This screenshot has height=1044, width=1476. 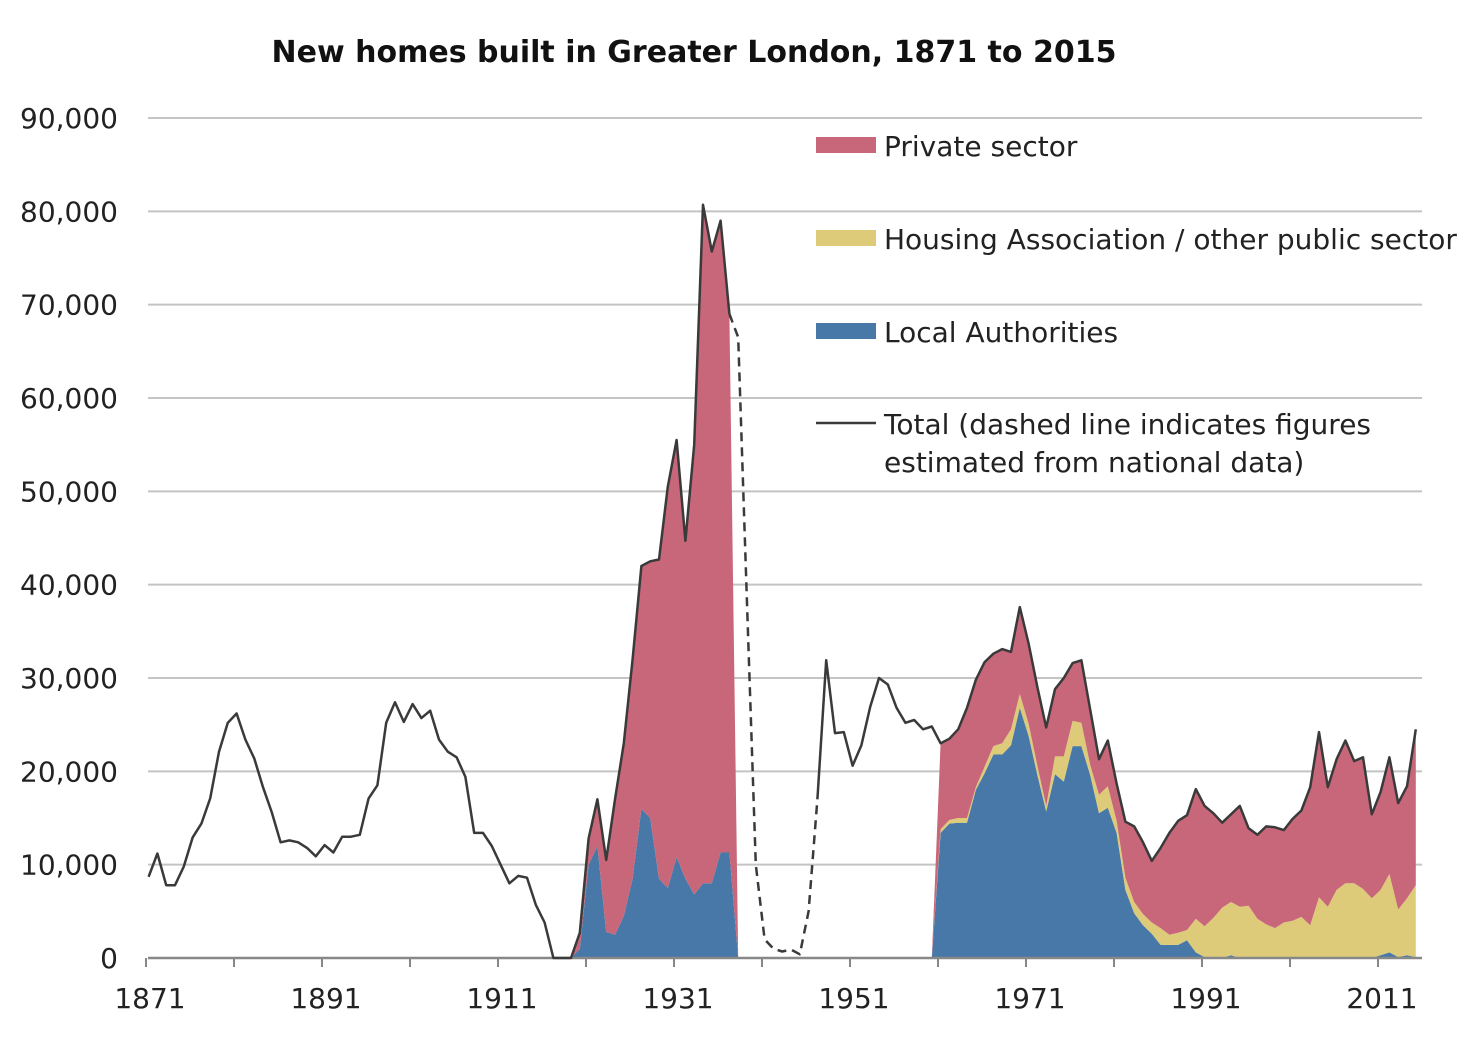 What do you see at coordinates (69, 678) in the screenshot?
I see `y-tick-label: 30,000` at bounding box center [69, 678].